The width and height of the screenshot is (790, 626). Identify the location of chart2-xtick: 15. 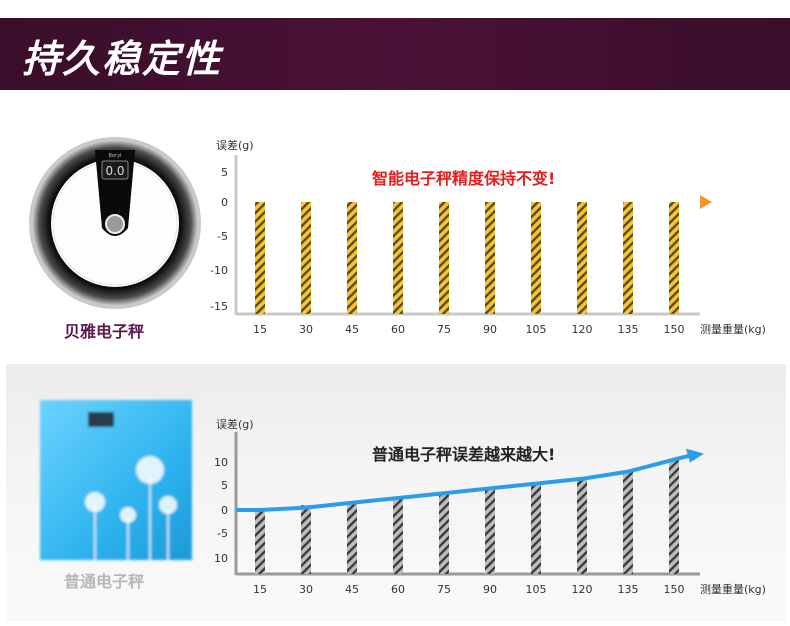
(260, 589).